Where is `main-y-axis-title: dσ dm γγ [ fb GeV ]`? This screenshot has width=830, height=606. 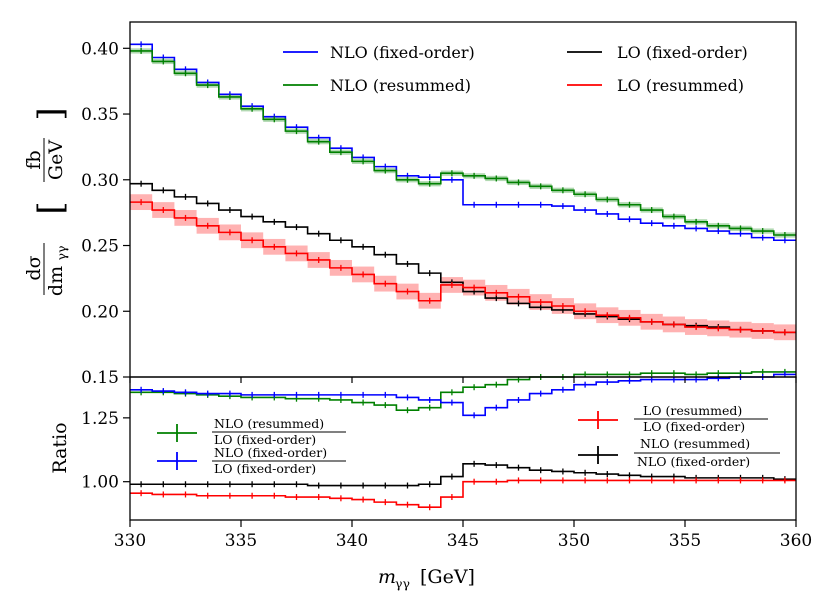
main-y-axis-title: dσ dm γγ [ fb GeV ] is located at coordinates (47, 201).